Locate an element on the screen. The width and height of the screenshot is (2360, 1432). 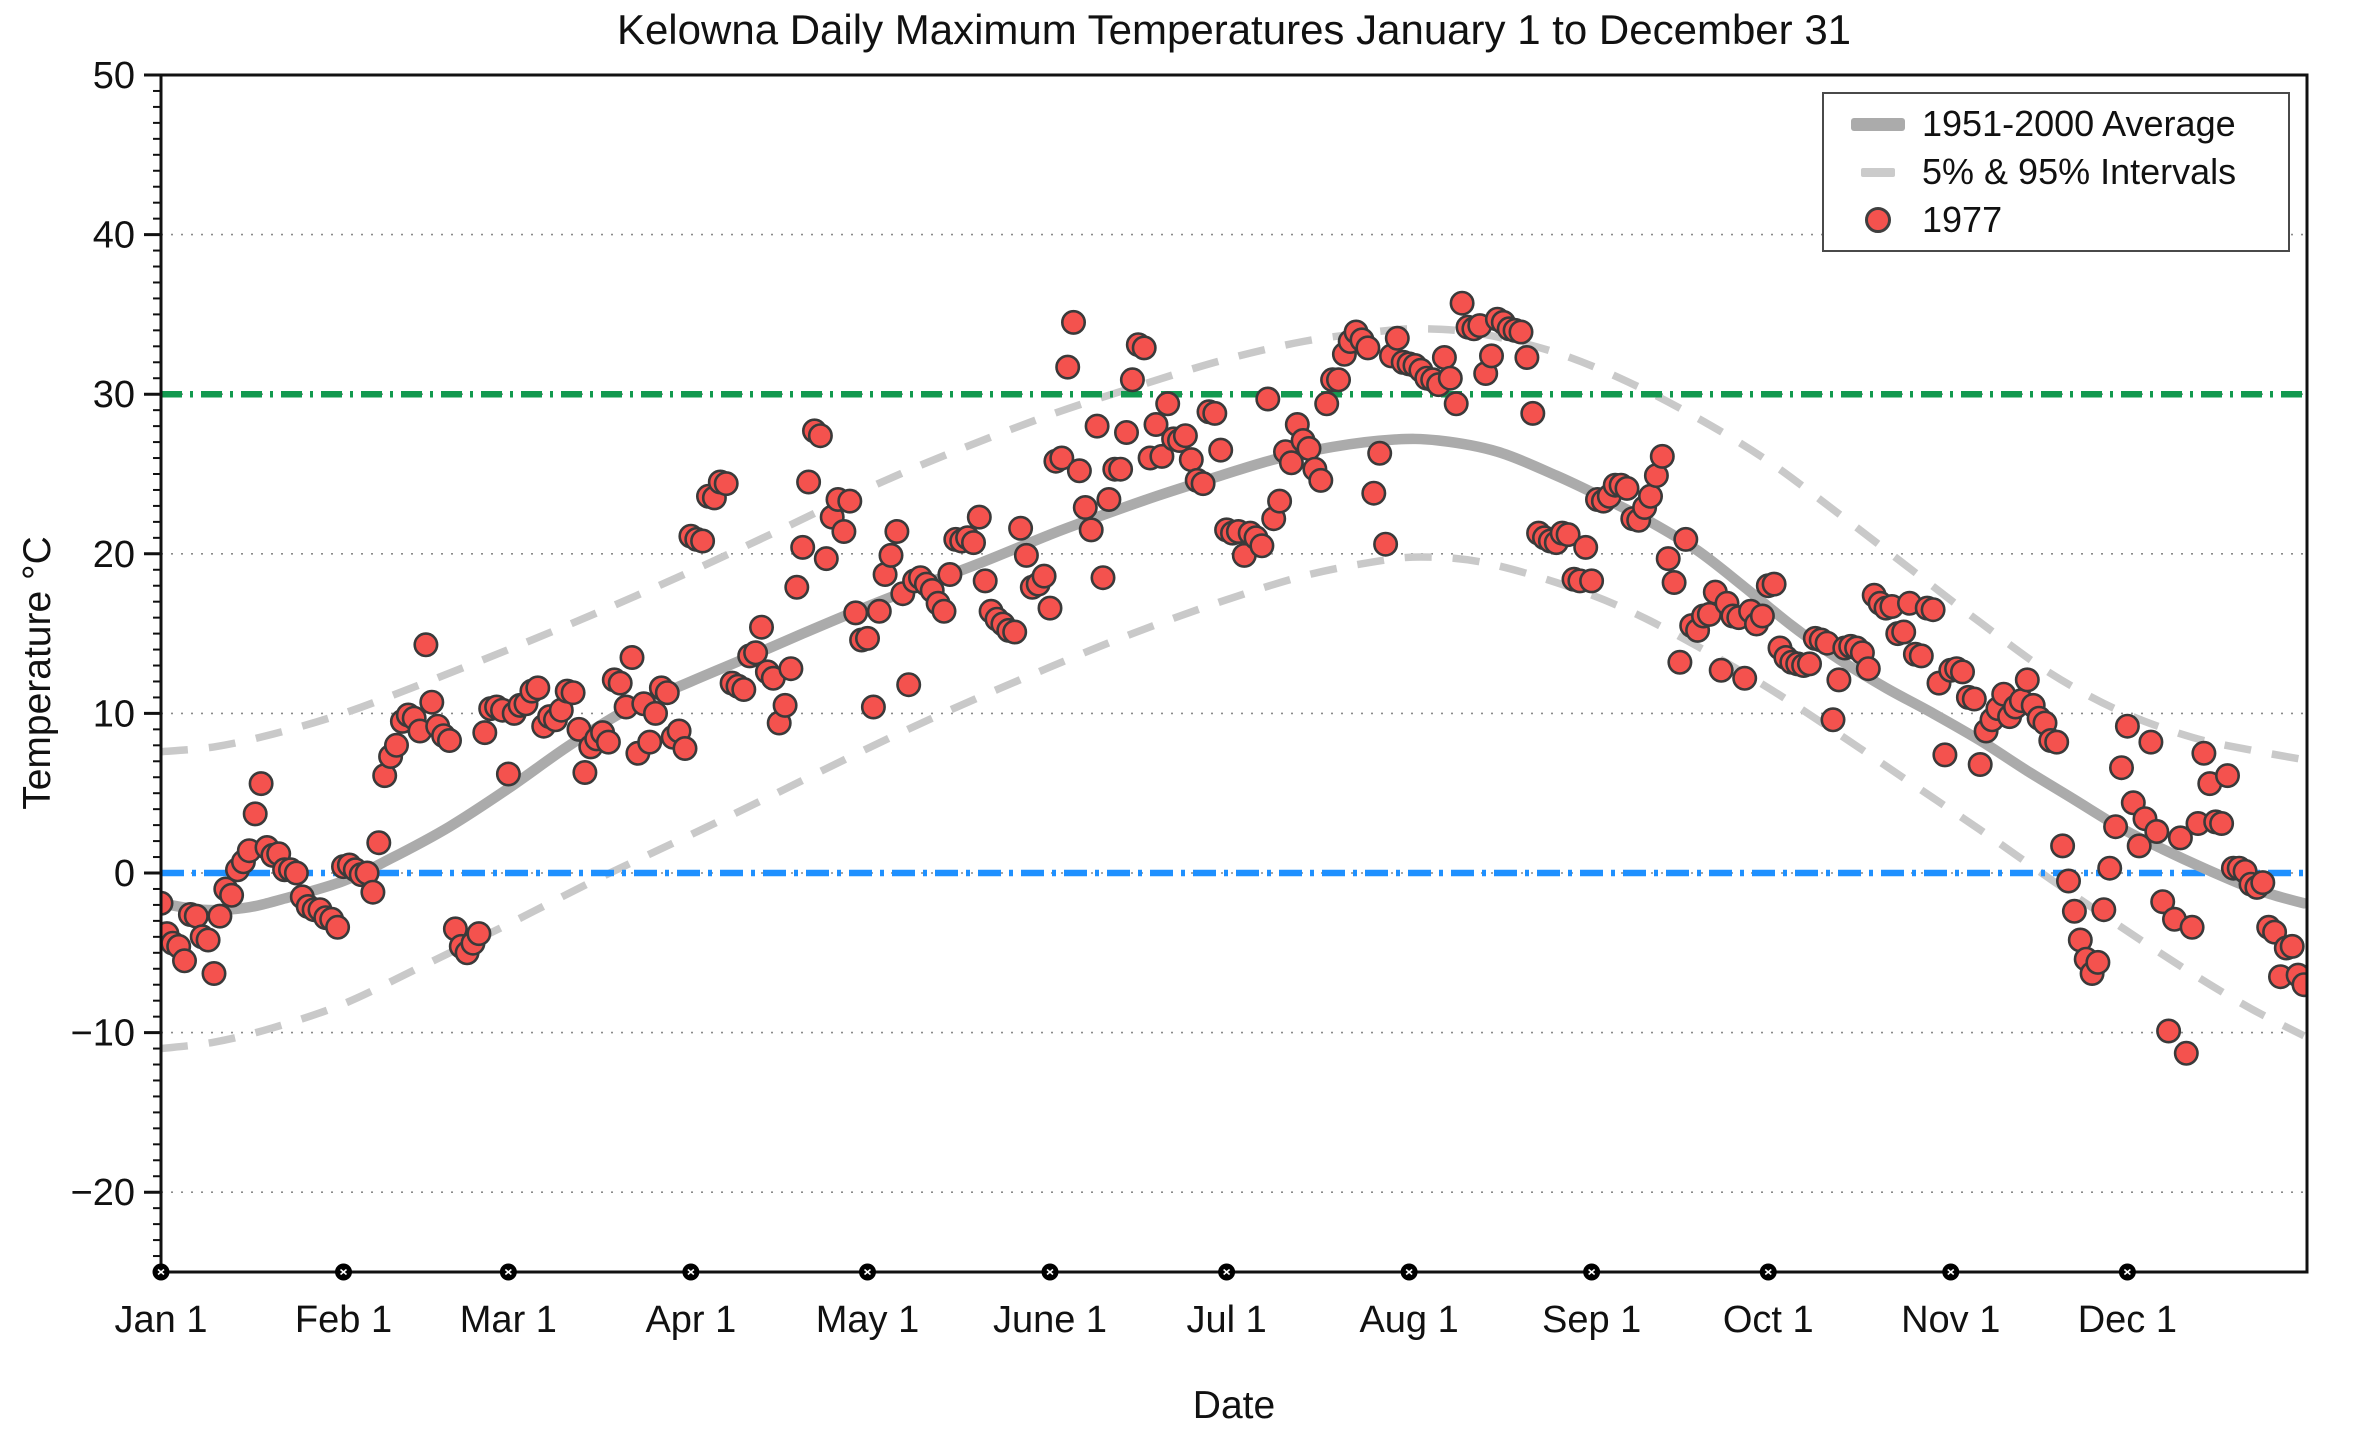
y-tick-label: 0 is located at coordinates (124, 874).